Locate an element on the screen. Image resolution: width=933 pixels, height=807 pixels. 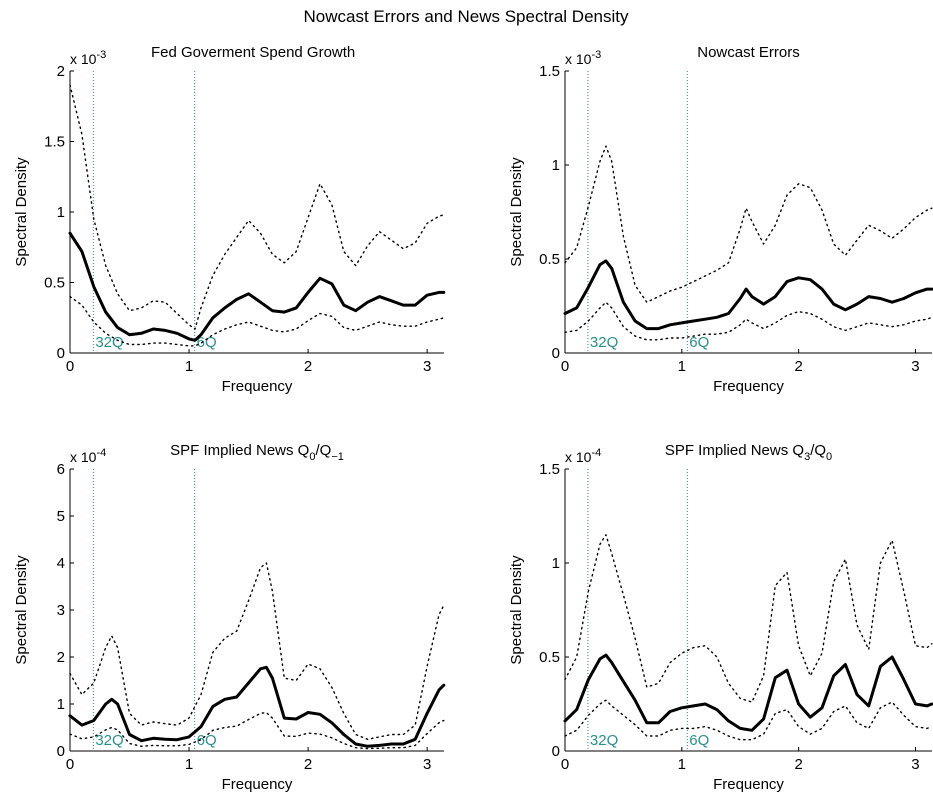
y-tick-label: 6 is located at coordinates (61, 469).